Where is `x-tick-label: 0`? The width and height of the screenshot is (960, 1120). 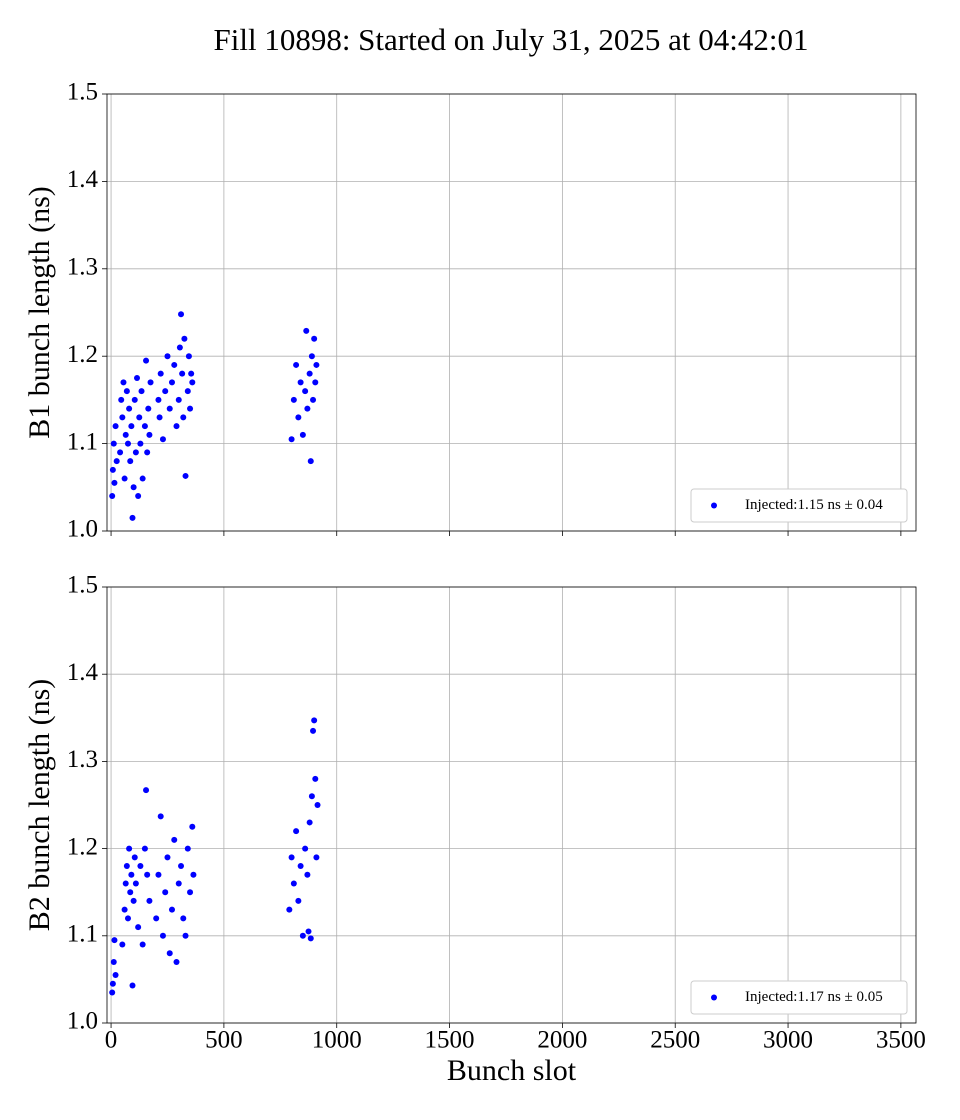
x-tick-label: 0 is located at coordinates (111, 1040).